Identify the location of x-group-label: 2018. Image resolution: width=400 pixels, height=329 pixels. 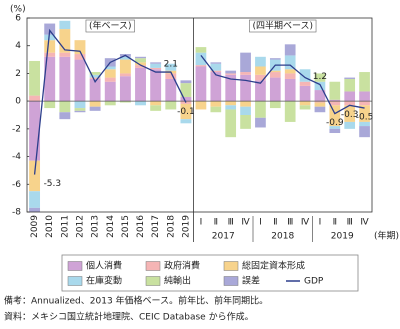
(282, 237).